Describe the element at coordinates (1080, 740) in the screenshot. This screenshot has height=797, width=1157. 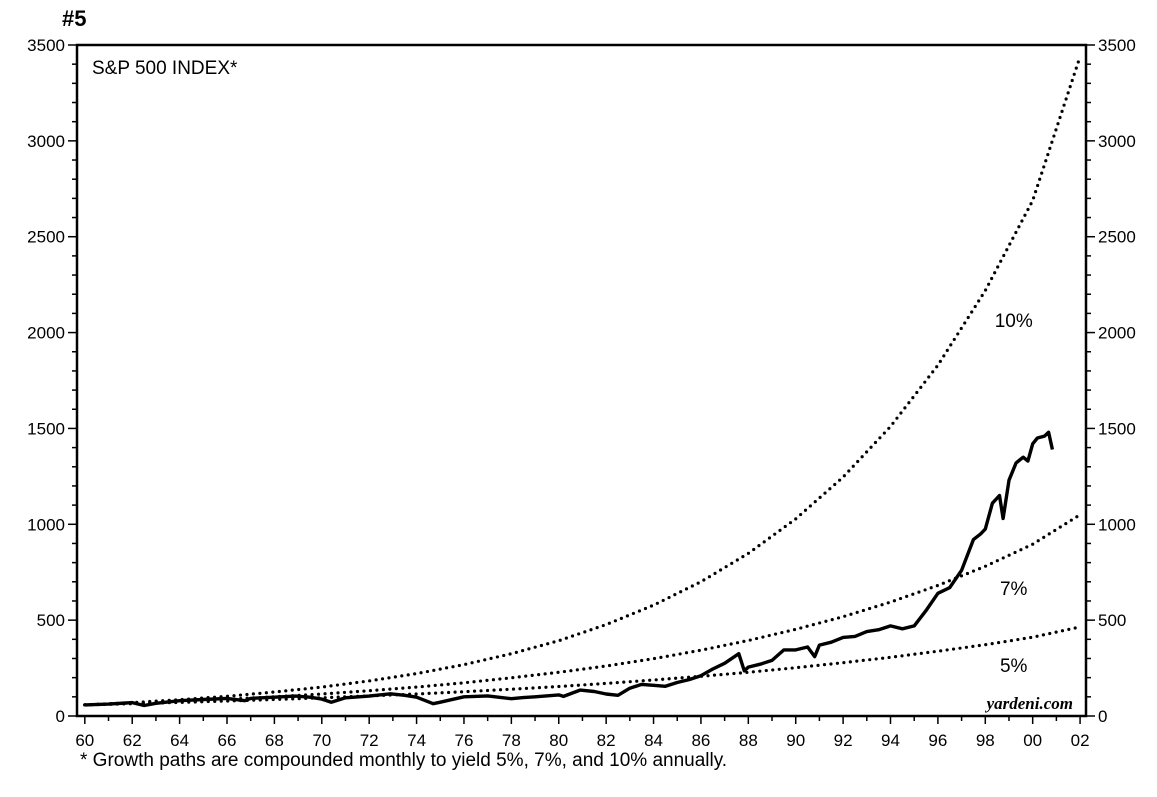
I see `x-tick-label: 02` at that location.